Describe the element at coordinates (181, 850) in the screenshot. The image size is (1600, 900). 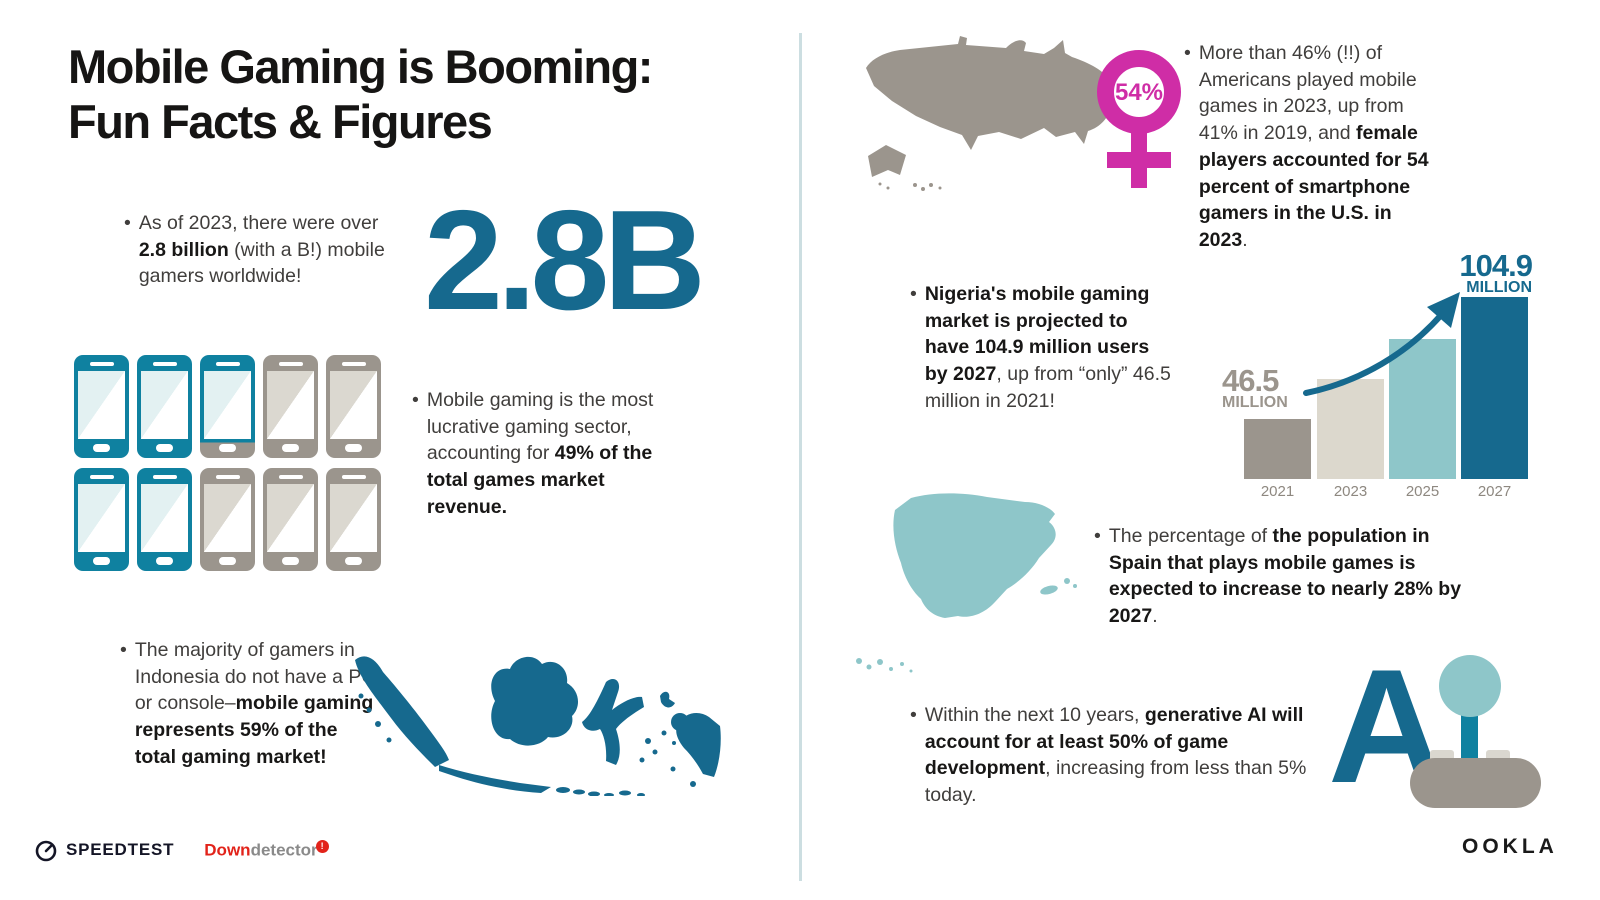
I see `footer-brands: SPEEDTEST Downdetector!` at that location.